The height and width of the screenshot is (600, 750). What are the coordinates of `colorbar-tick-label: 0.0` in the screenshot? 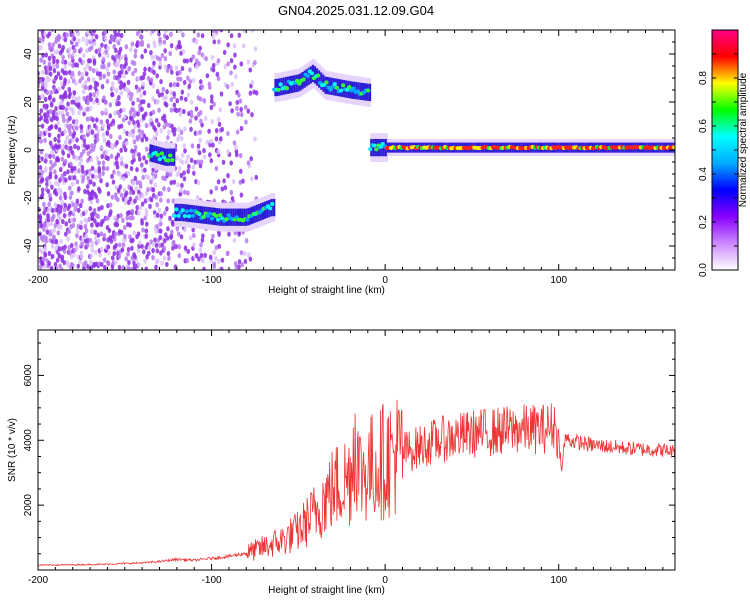 It's located at (703, 270).